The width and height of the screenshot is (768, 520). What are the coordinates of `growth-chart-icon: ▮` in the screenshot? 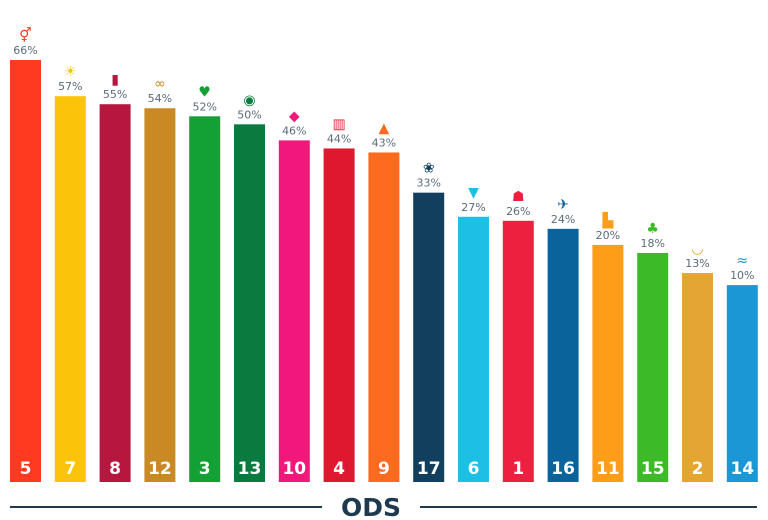 It's located at (115, 80).